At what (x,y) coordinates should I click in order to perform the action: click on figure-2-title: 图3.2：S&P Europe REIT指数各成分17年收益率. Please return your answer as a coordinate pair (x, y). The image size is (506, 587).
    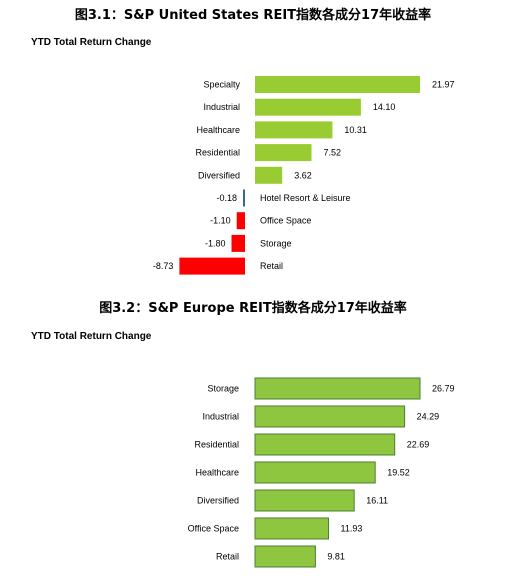
    Looking at the image, I should click on (253, 308).